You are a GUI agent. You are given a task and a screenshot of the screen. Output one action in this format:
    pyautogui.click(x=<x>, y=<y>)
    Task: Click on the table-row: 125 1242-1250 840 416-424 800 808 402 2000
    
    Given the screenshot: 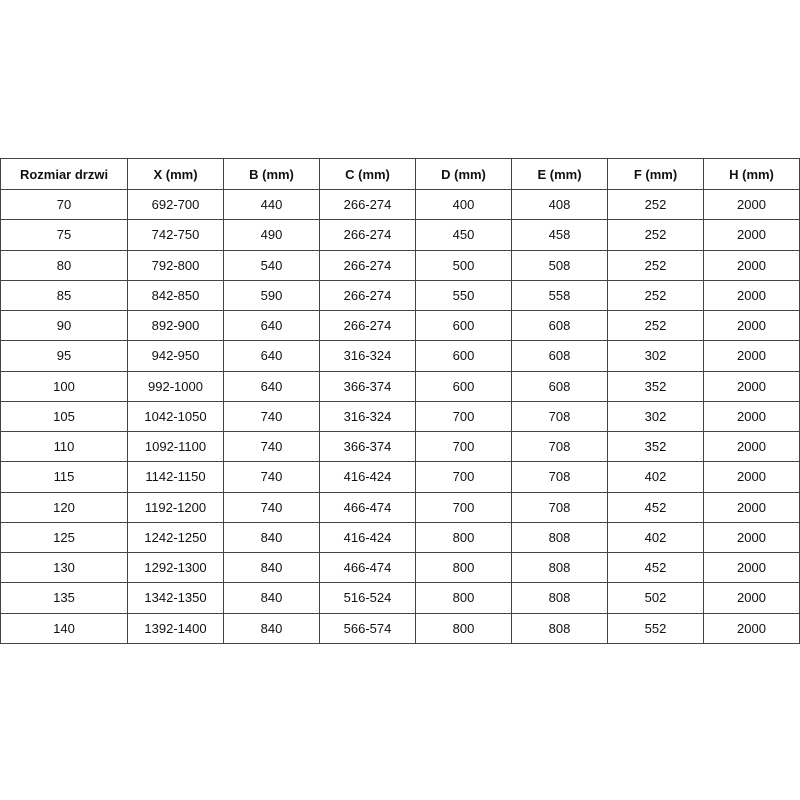 What is the action you would take?
    pyautogui.click(x=400, y=537)
    